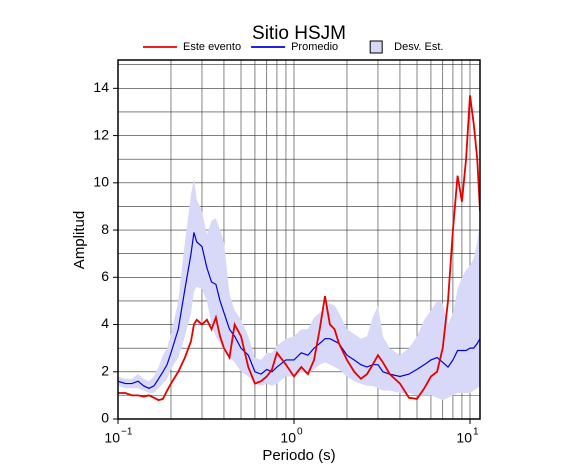 The width and height of the screenshot is (586, 475). What do you see at coordinates (101, 134) in the screenshot?
I see `y-tick-label: 12` at bounding box center [101, 134].